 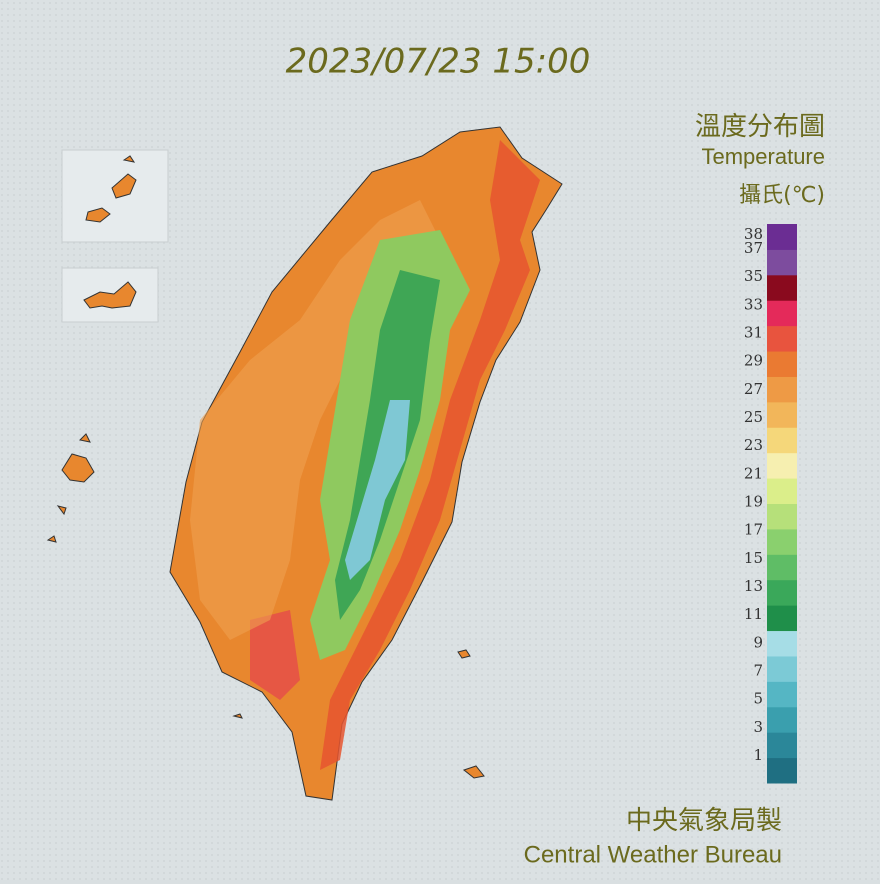 What do you see at coordinates (753, 333) in the screenshot?
I see `legend-label: 31` at bounding box center [753, 333].